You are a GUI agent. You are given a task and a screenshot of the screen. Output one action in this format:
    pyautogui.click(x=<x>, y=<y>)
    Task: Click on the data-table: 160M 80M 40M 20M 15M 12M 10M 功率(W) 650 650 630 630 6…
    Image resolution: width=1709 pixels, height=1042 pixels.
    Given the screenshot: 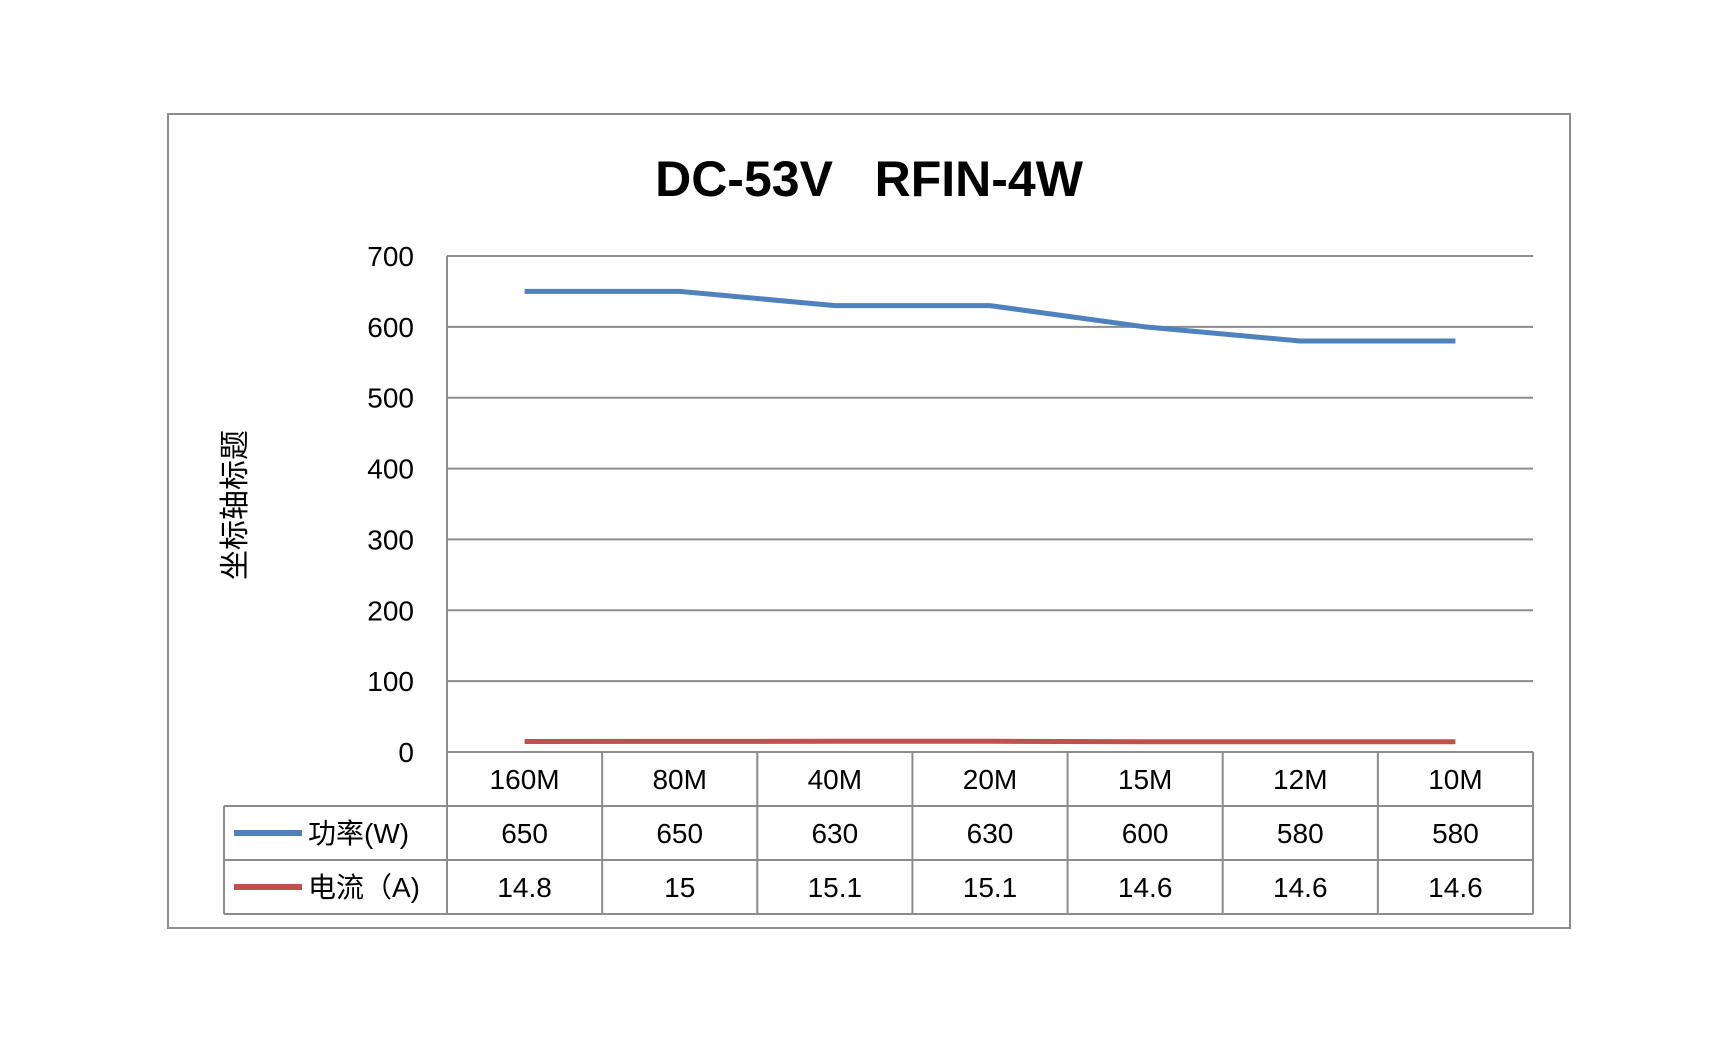 What is the action you would take?
    pyautogui.click(x=878, y=833)
    